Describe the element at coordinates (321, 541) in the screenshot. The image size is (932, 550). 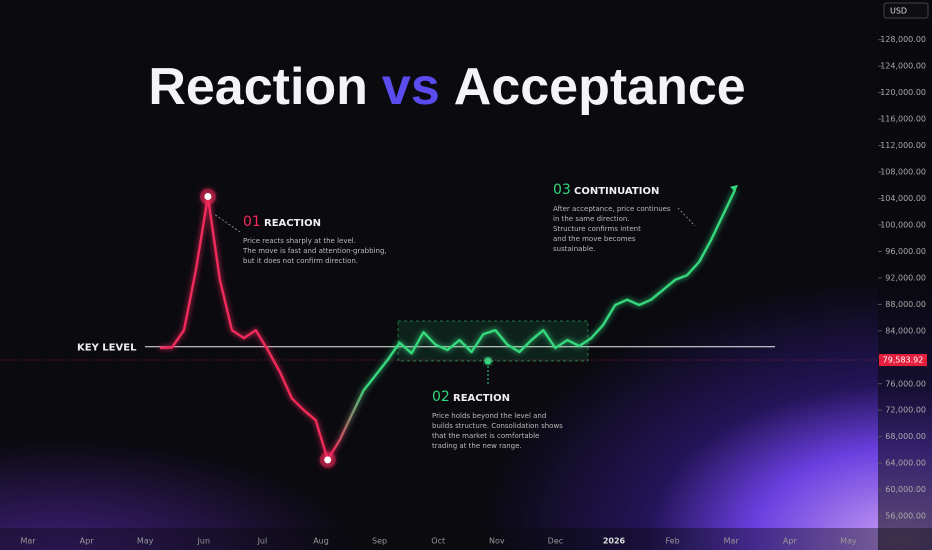
I see `x-tick-label: Aug` at that location.